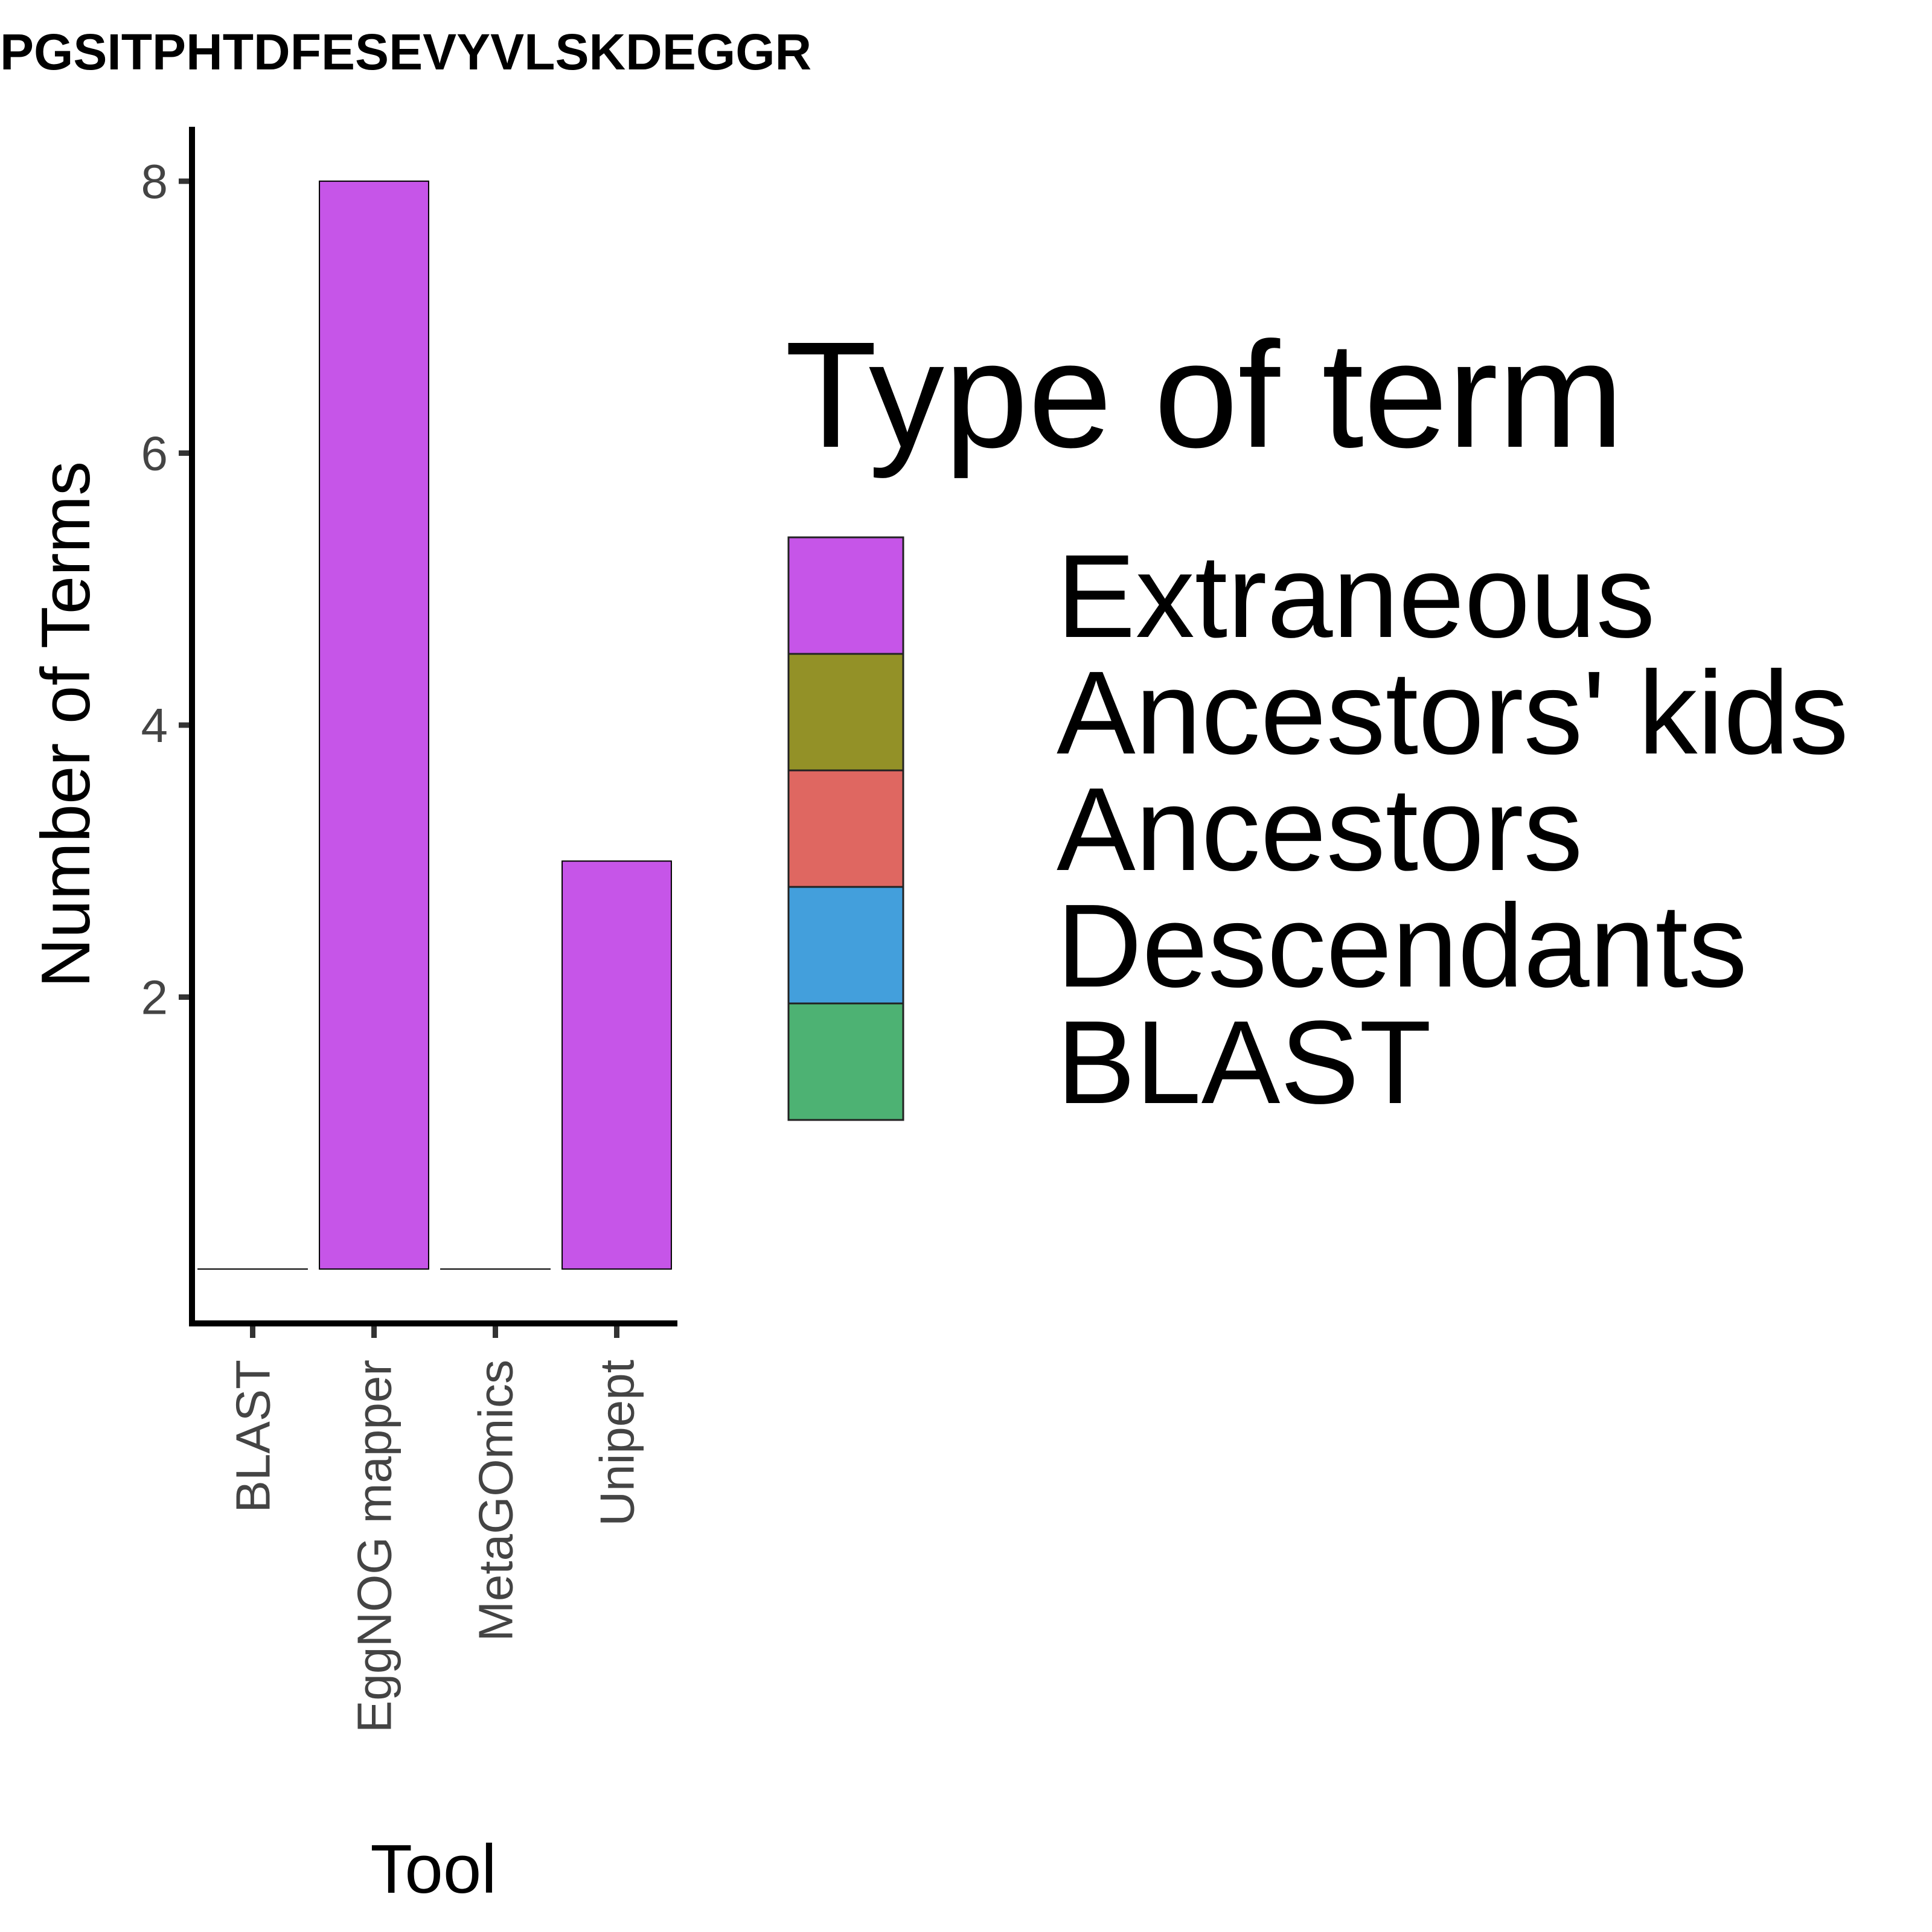  What do you see at coordinates (496, 1501) in the screenshot?
I see `x-tick-label: MetaGOmics` at bounding box center [496, 1501].